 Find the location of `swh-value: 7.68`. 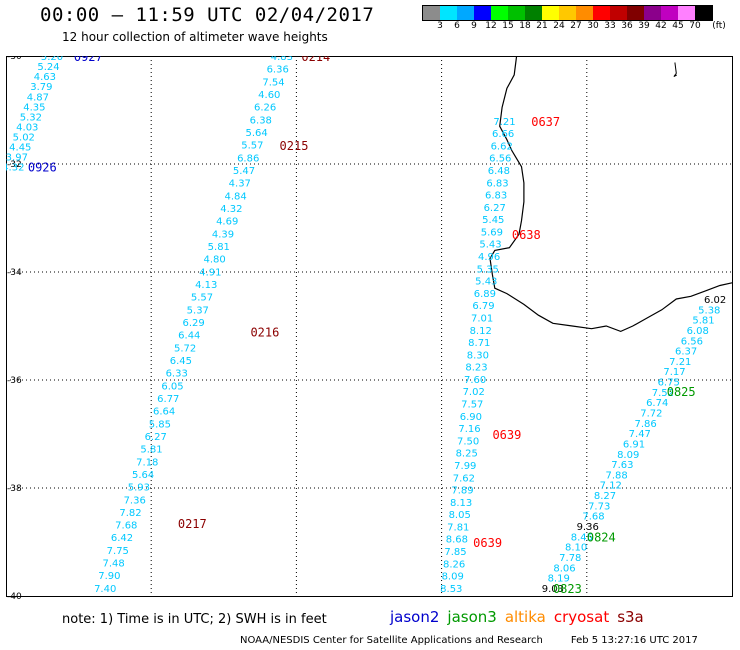

swh-value: 7.68 is located at coordinates (126, 526).